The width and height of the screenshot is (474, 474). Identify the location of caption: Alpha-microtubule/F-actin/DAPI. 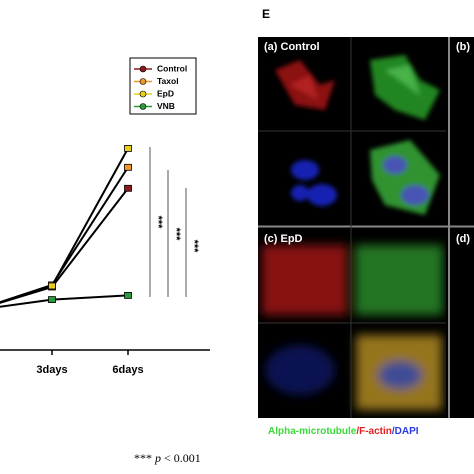
(343, 431).